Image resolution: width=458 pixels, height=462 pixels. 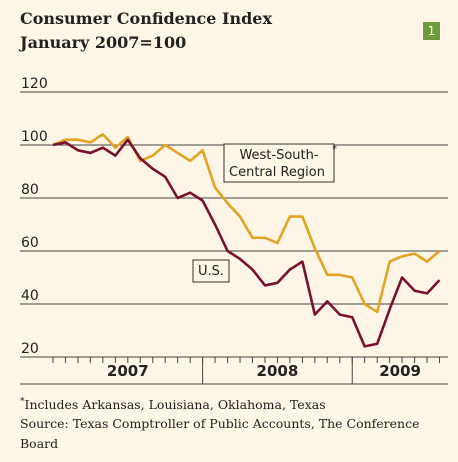 I want to click on legend-label: West-South-, so click(x=278, y=155).